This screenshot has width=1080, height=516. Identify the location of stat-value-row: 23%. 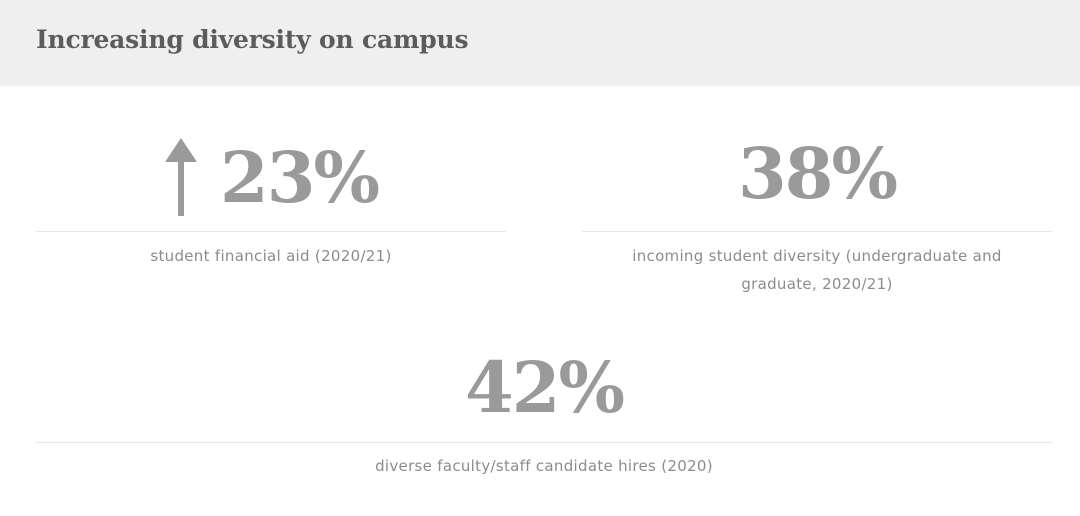
(271, 177).